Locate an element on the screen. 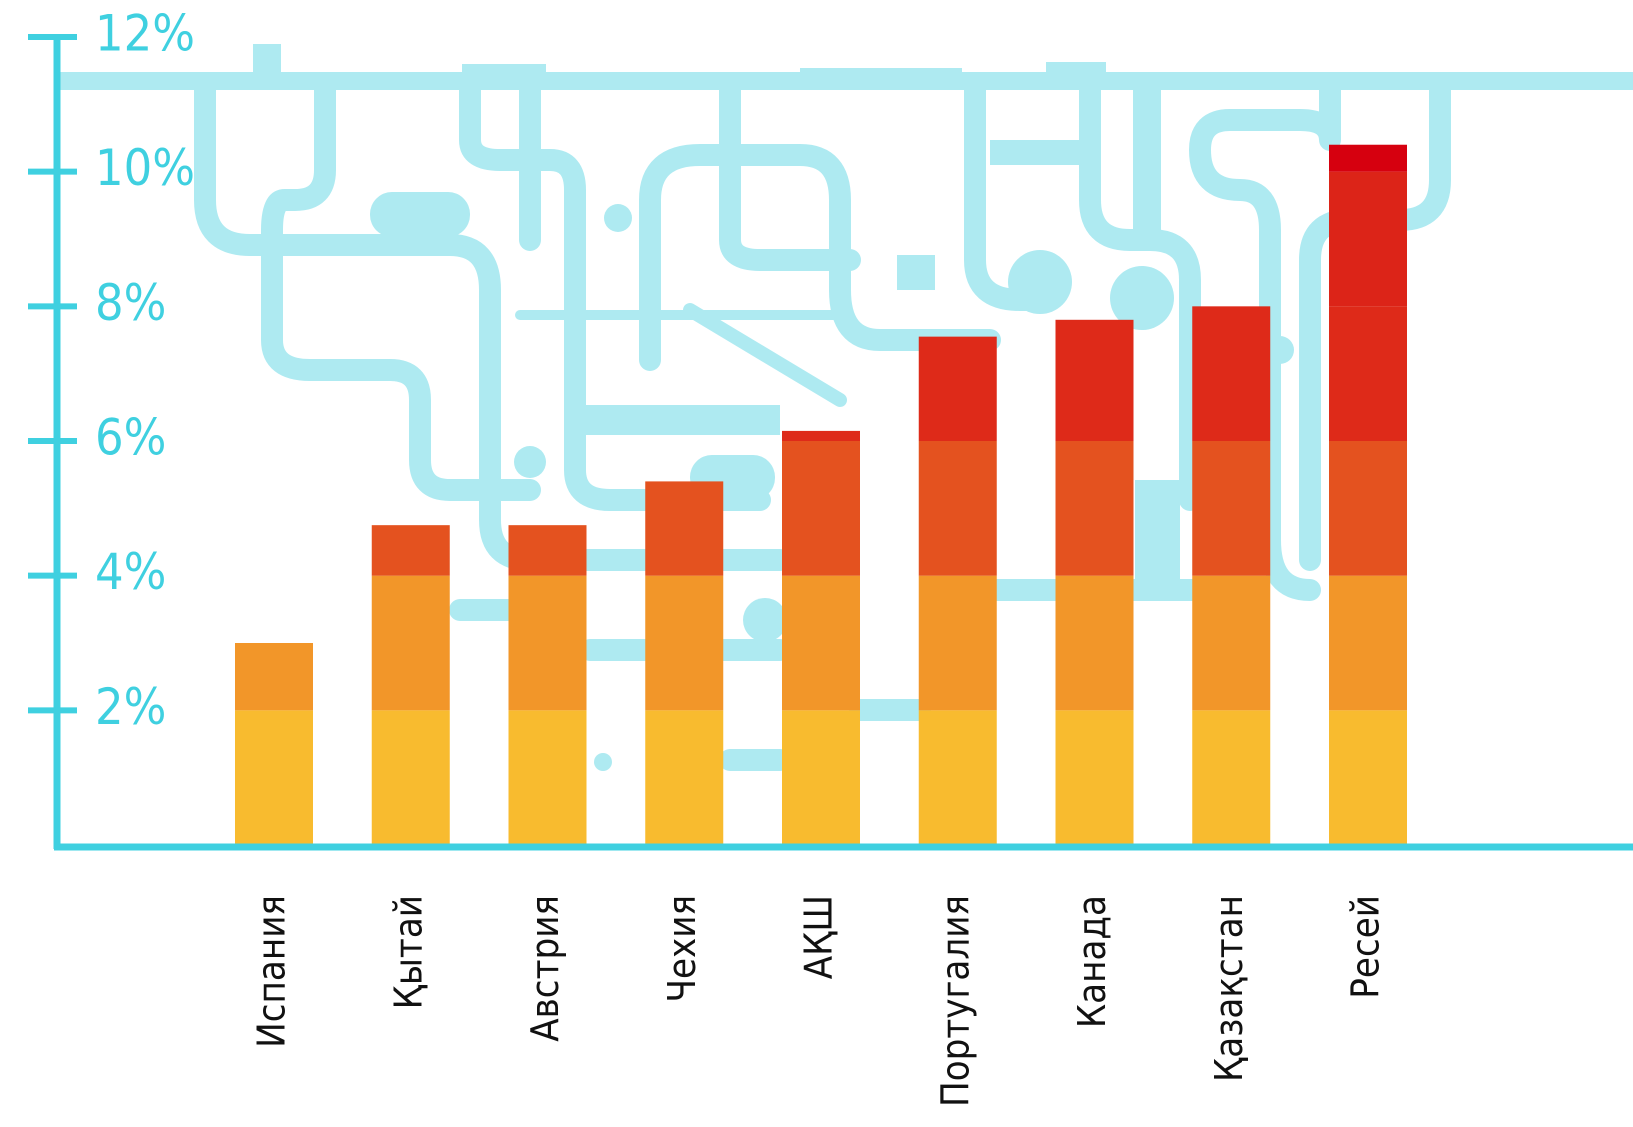 The image size is (1633, 1127). valve is located at coordinates (1142, 298).